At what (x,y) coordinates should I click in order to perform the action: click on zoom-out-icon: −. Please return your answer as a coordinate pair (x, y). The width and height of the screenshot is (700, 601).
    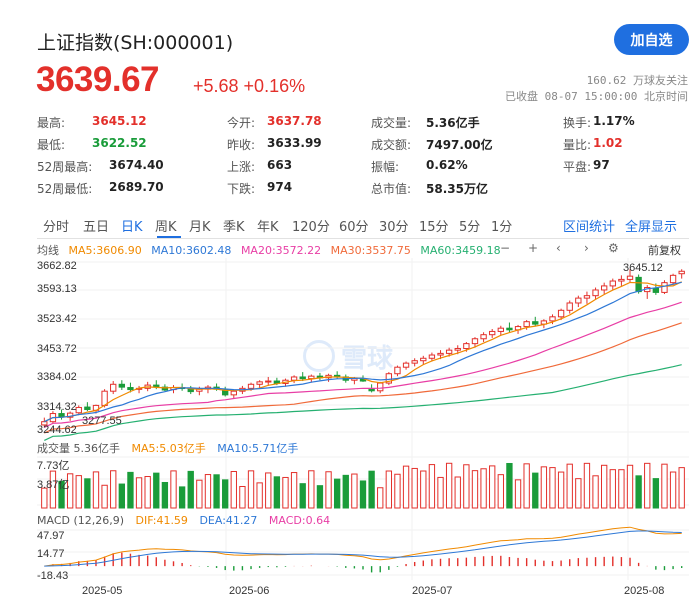
    Looking at the image, I should click on (505, 248).